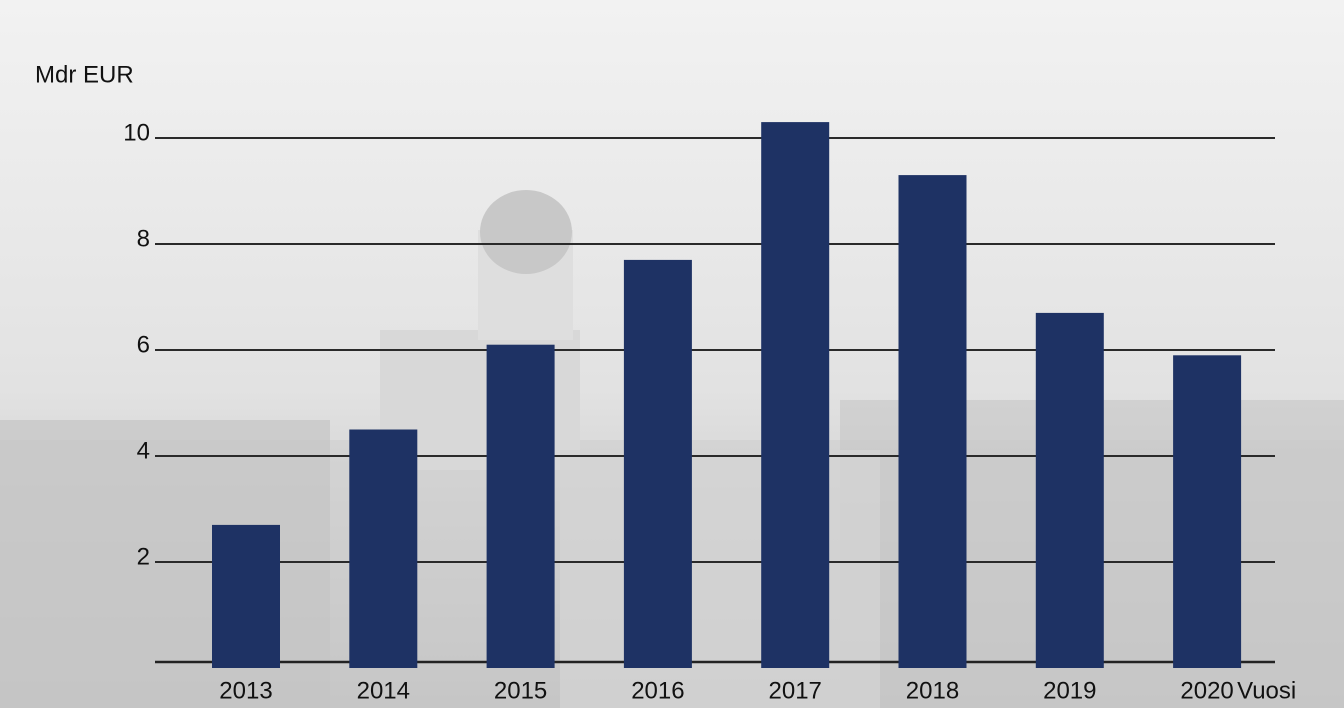 The height and width of the screenshot is (708, 1344). Describe the element at coordinates (84, 74) in the screenshot. I see `y-axis-label: Mdr EUR` at that location.